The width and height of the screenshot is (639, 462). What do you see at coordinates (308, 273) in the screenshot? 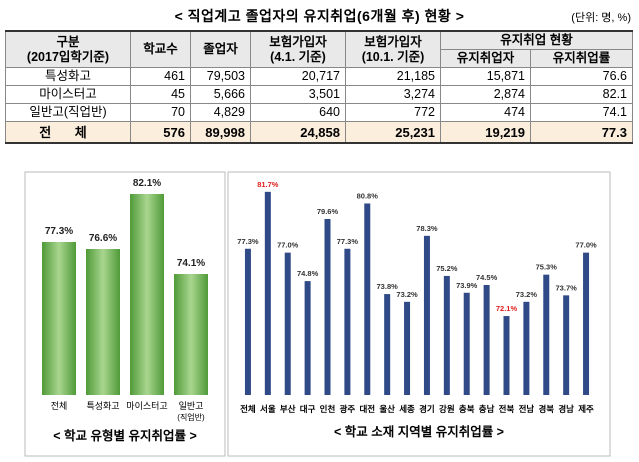
I see `value-label: 74.8%` at bounding box center [308, 273].